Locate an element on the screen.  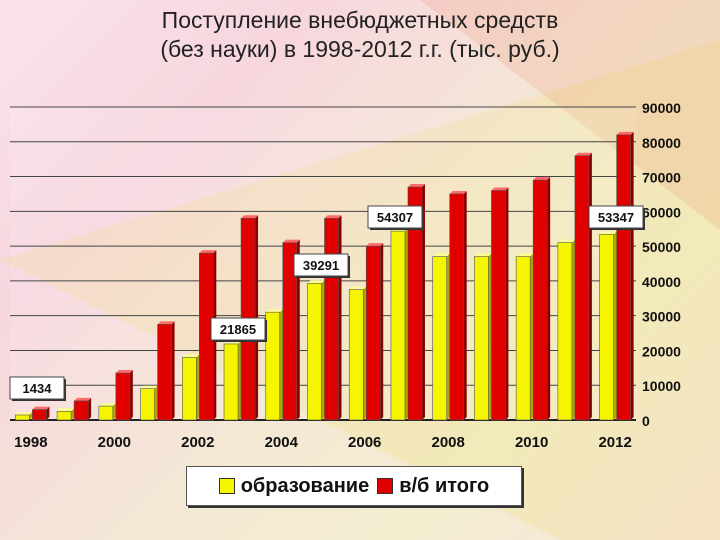
x-tick-label: 2010 is located at coordinates (531, 442).